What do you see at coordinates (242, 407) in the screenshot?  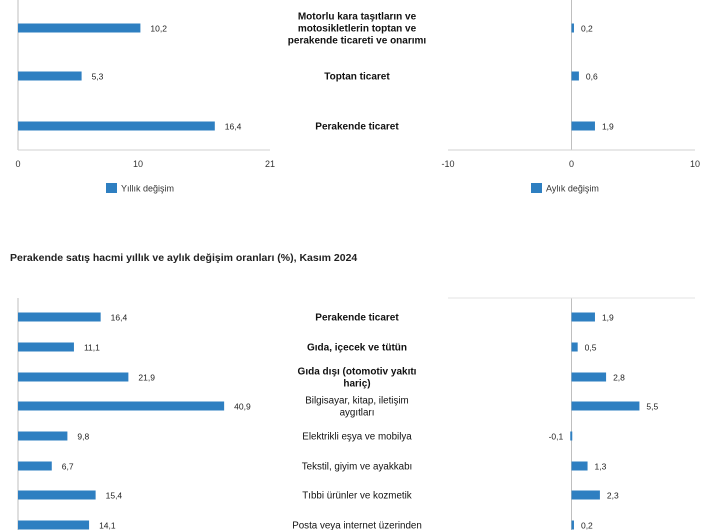 I see `chart2-yearly-data-label: 40,9` at bounding box center [242, 407].